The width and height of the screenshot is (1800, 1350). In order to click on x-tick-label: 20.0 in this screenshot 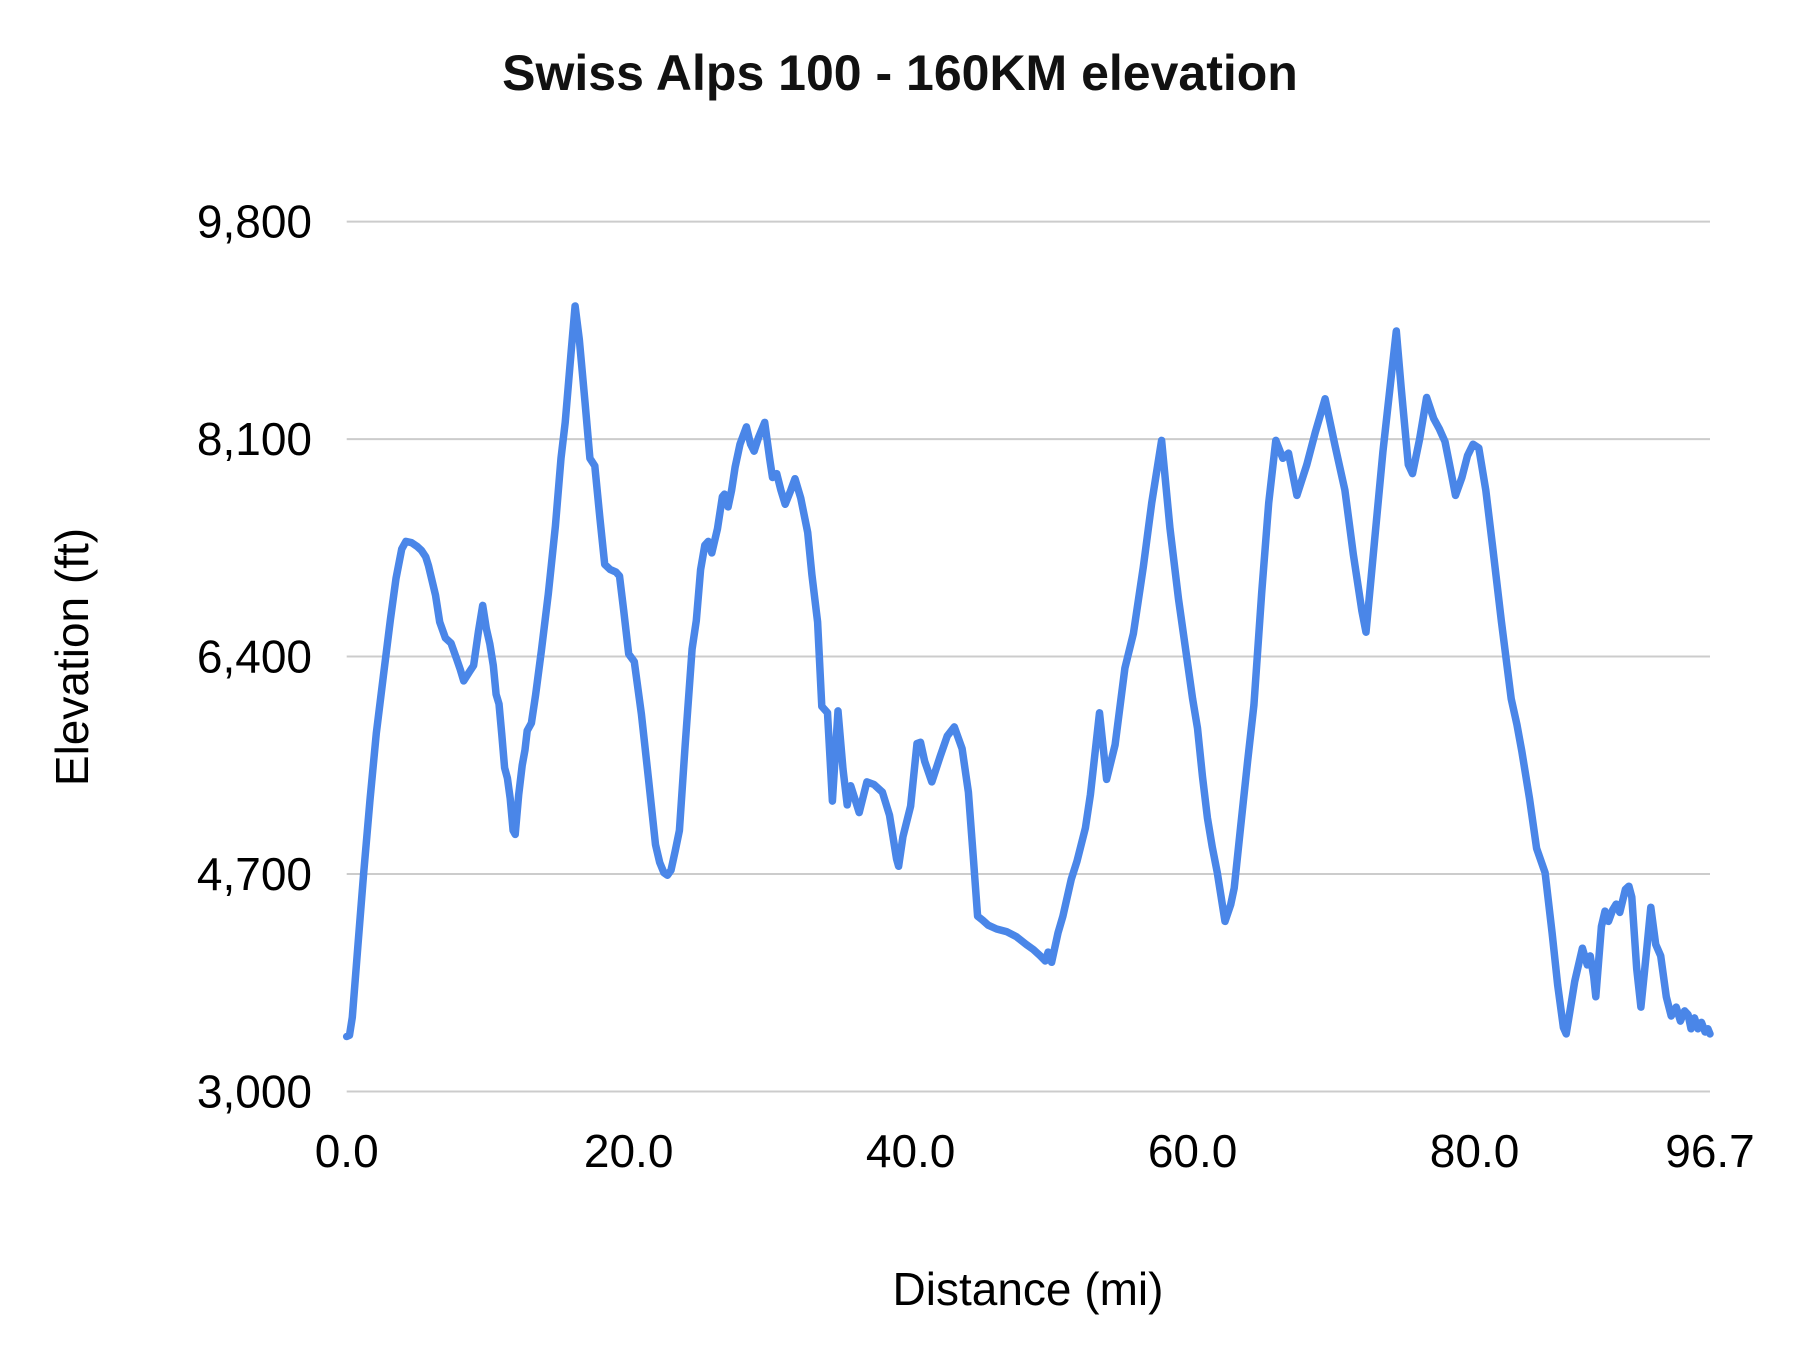, I will do `click(629, 1151)`.